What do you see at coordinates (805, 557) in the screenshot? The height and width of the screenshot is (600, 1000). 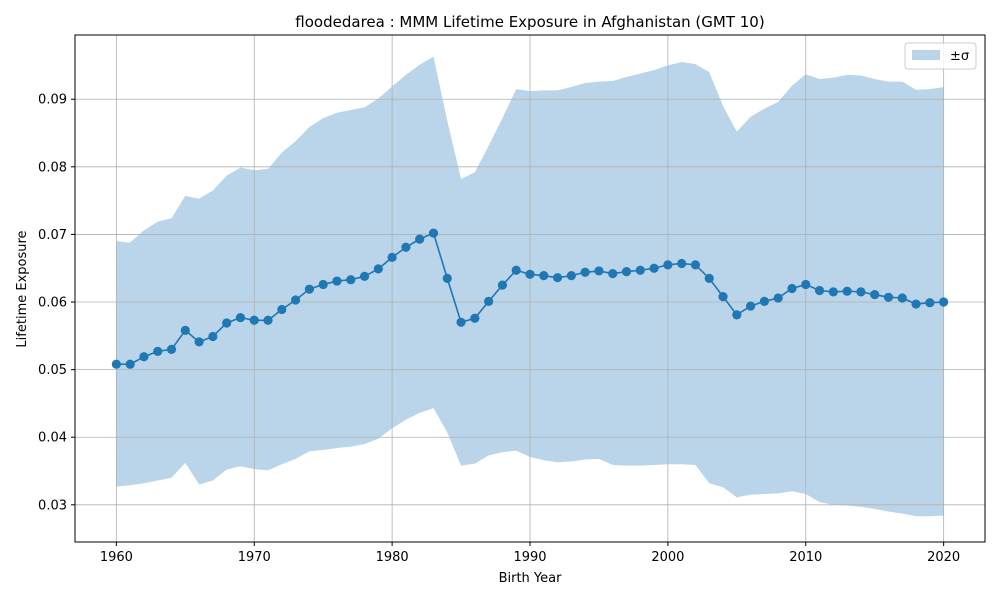 I see `x-tick-label: 2010` at bounding box center [805, 557].